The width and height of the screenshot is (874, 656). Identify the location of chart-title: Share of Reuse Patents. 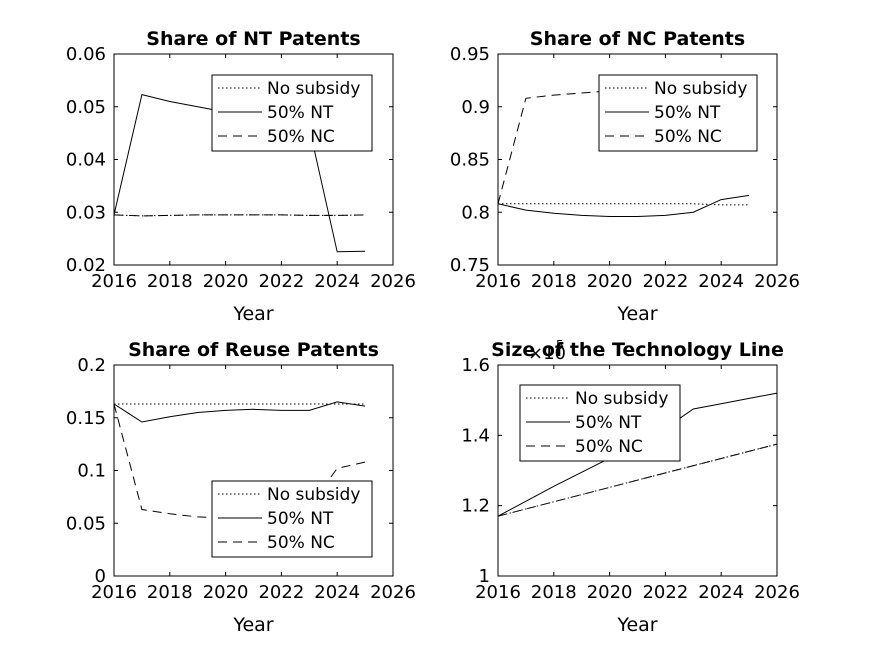
(253, 350).